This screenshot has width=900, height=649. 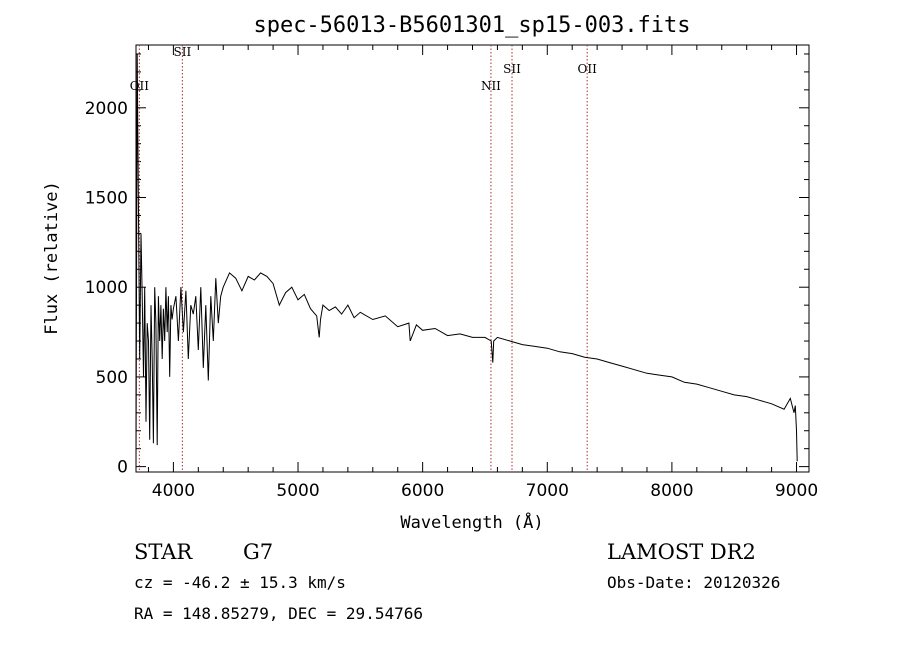 What do you see at coordinates (796, 491) in the screenshot?
I see `x-tick-label: 9000` at bounding box center [796, 491].